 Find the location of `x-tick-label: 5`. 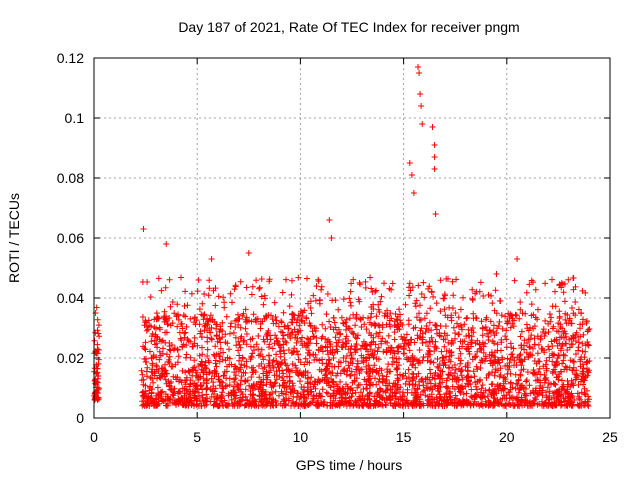

x-tick-label: 5 is located at coordinates (197, 437).